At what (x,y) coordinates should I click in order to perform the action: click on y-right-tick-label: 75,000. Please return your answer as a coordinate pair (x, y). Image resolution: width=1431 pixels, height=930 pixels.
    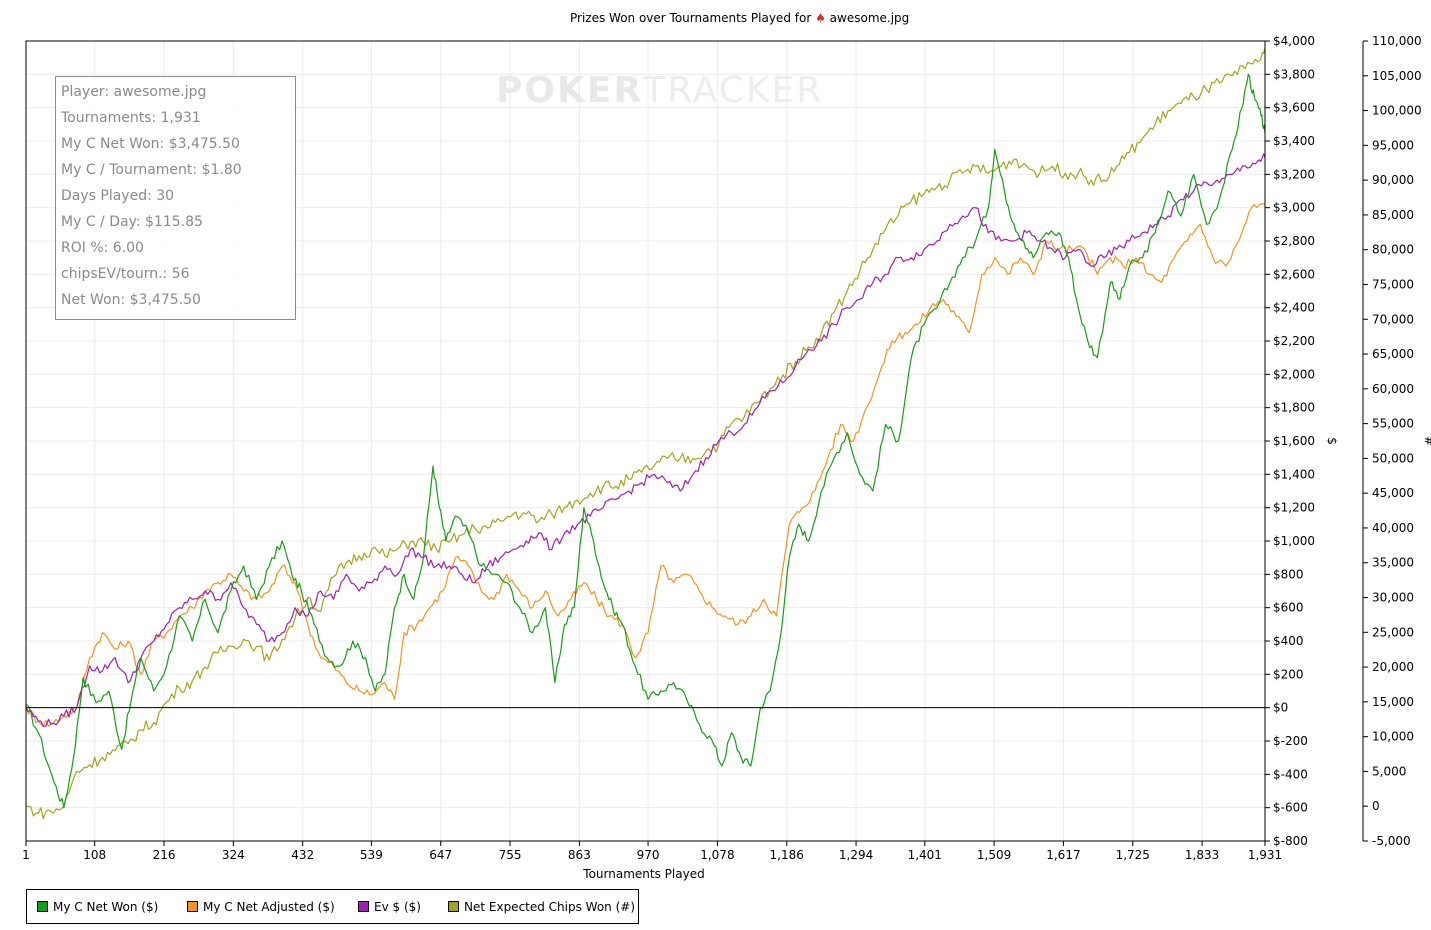
    Looking at the image, I should click on (1393, 284).